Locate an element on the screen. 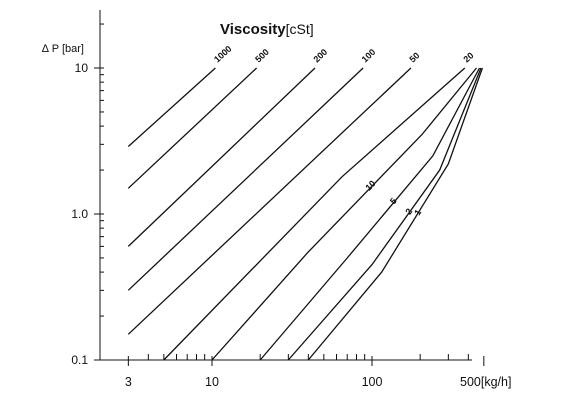  curve-label: 5 is located at coordinates (393, 201).